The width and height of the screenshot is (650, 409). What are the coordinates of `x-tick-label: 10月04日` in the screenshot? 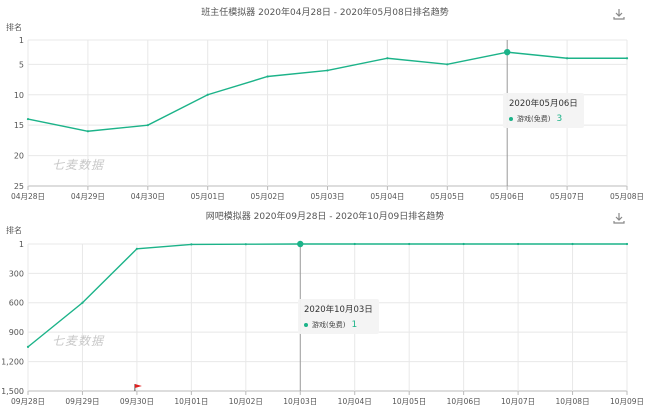 It's located at (355, 401).